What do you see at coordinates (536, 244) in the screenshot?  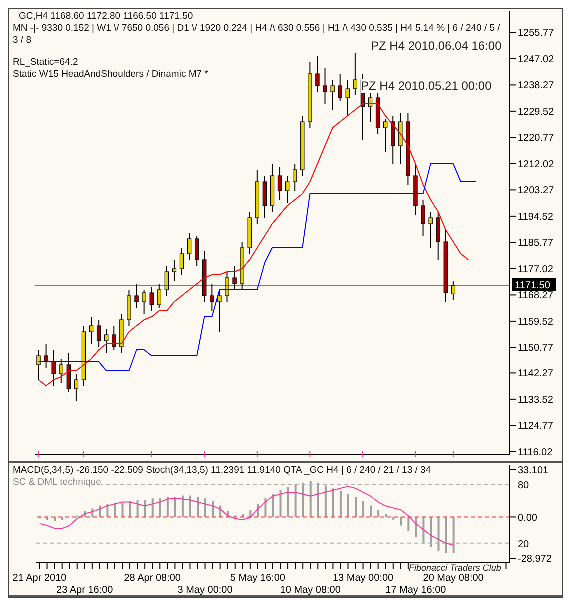 I see `y-tick-label: 1185.77` at bounding box center [536, 244].